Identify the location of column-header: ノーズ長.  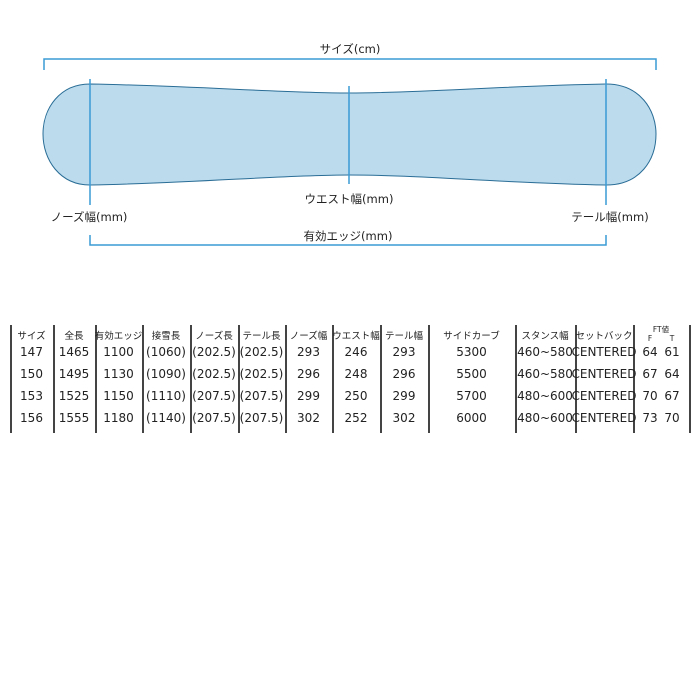
(214, 336).